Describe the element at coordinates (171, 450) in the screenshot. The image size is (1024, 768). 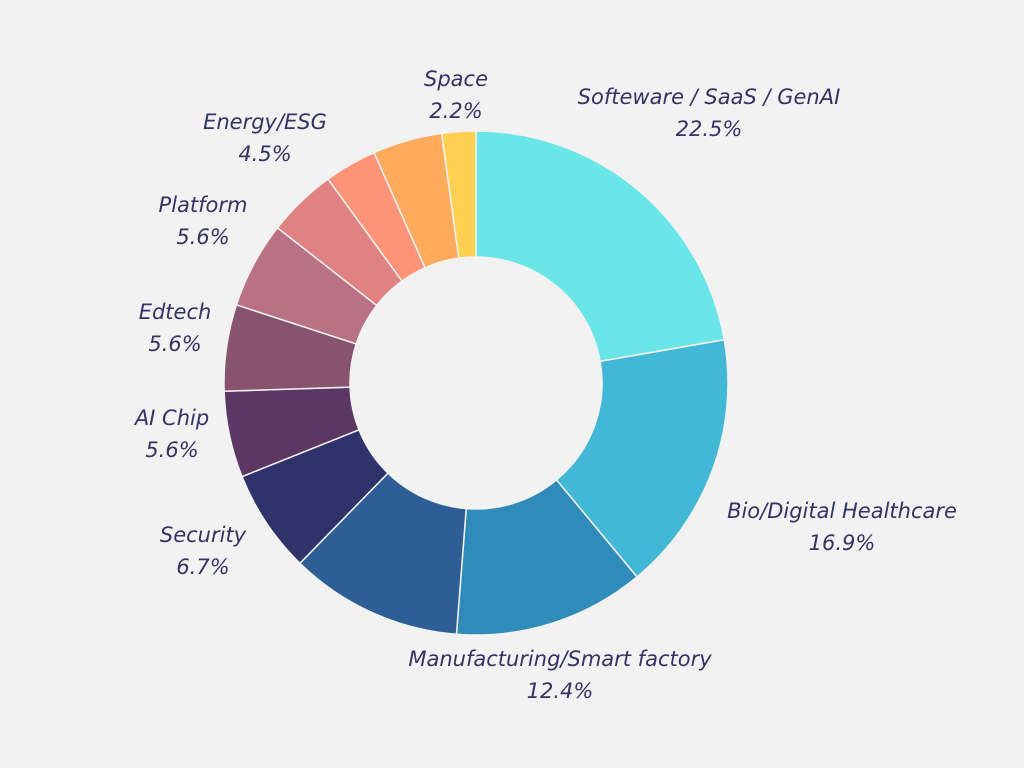
I see `slice-percent-ai-chip: 5.6%` at that location.